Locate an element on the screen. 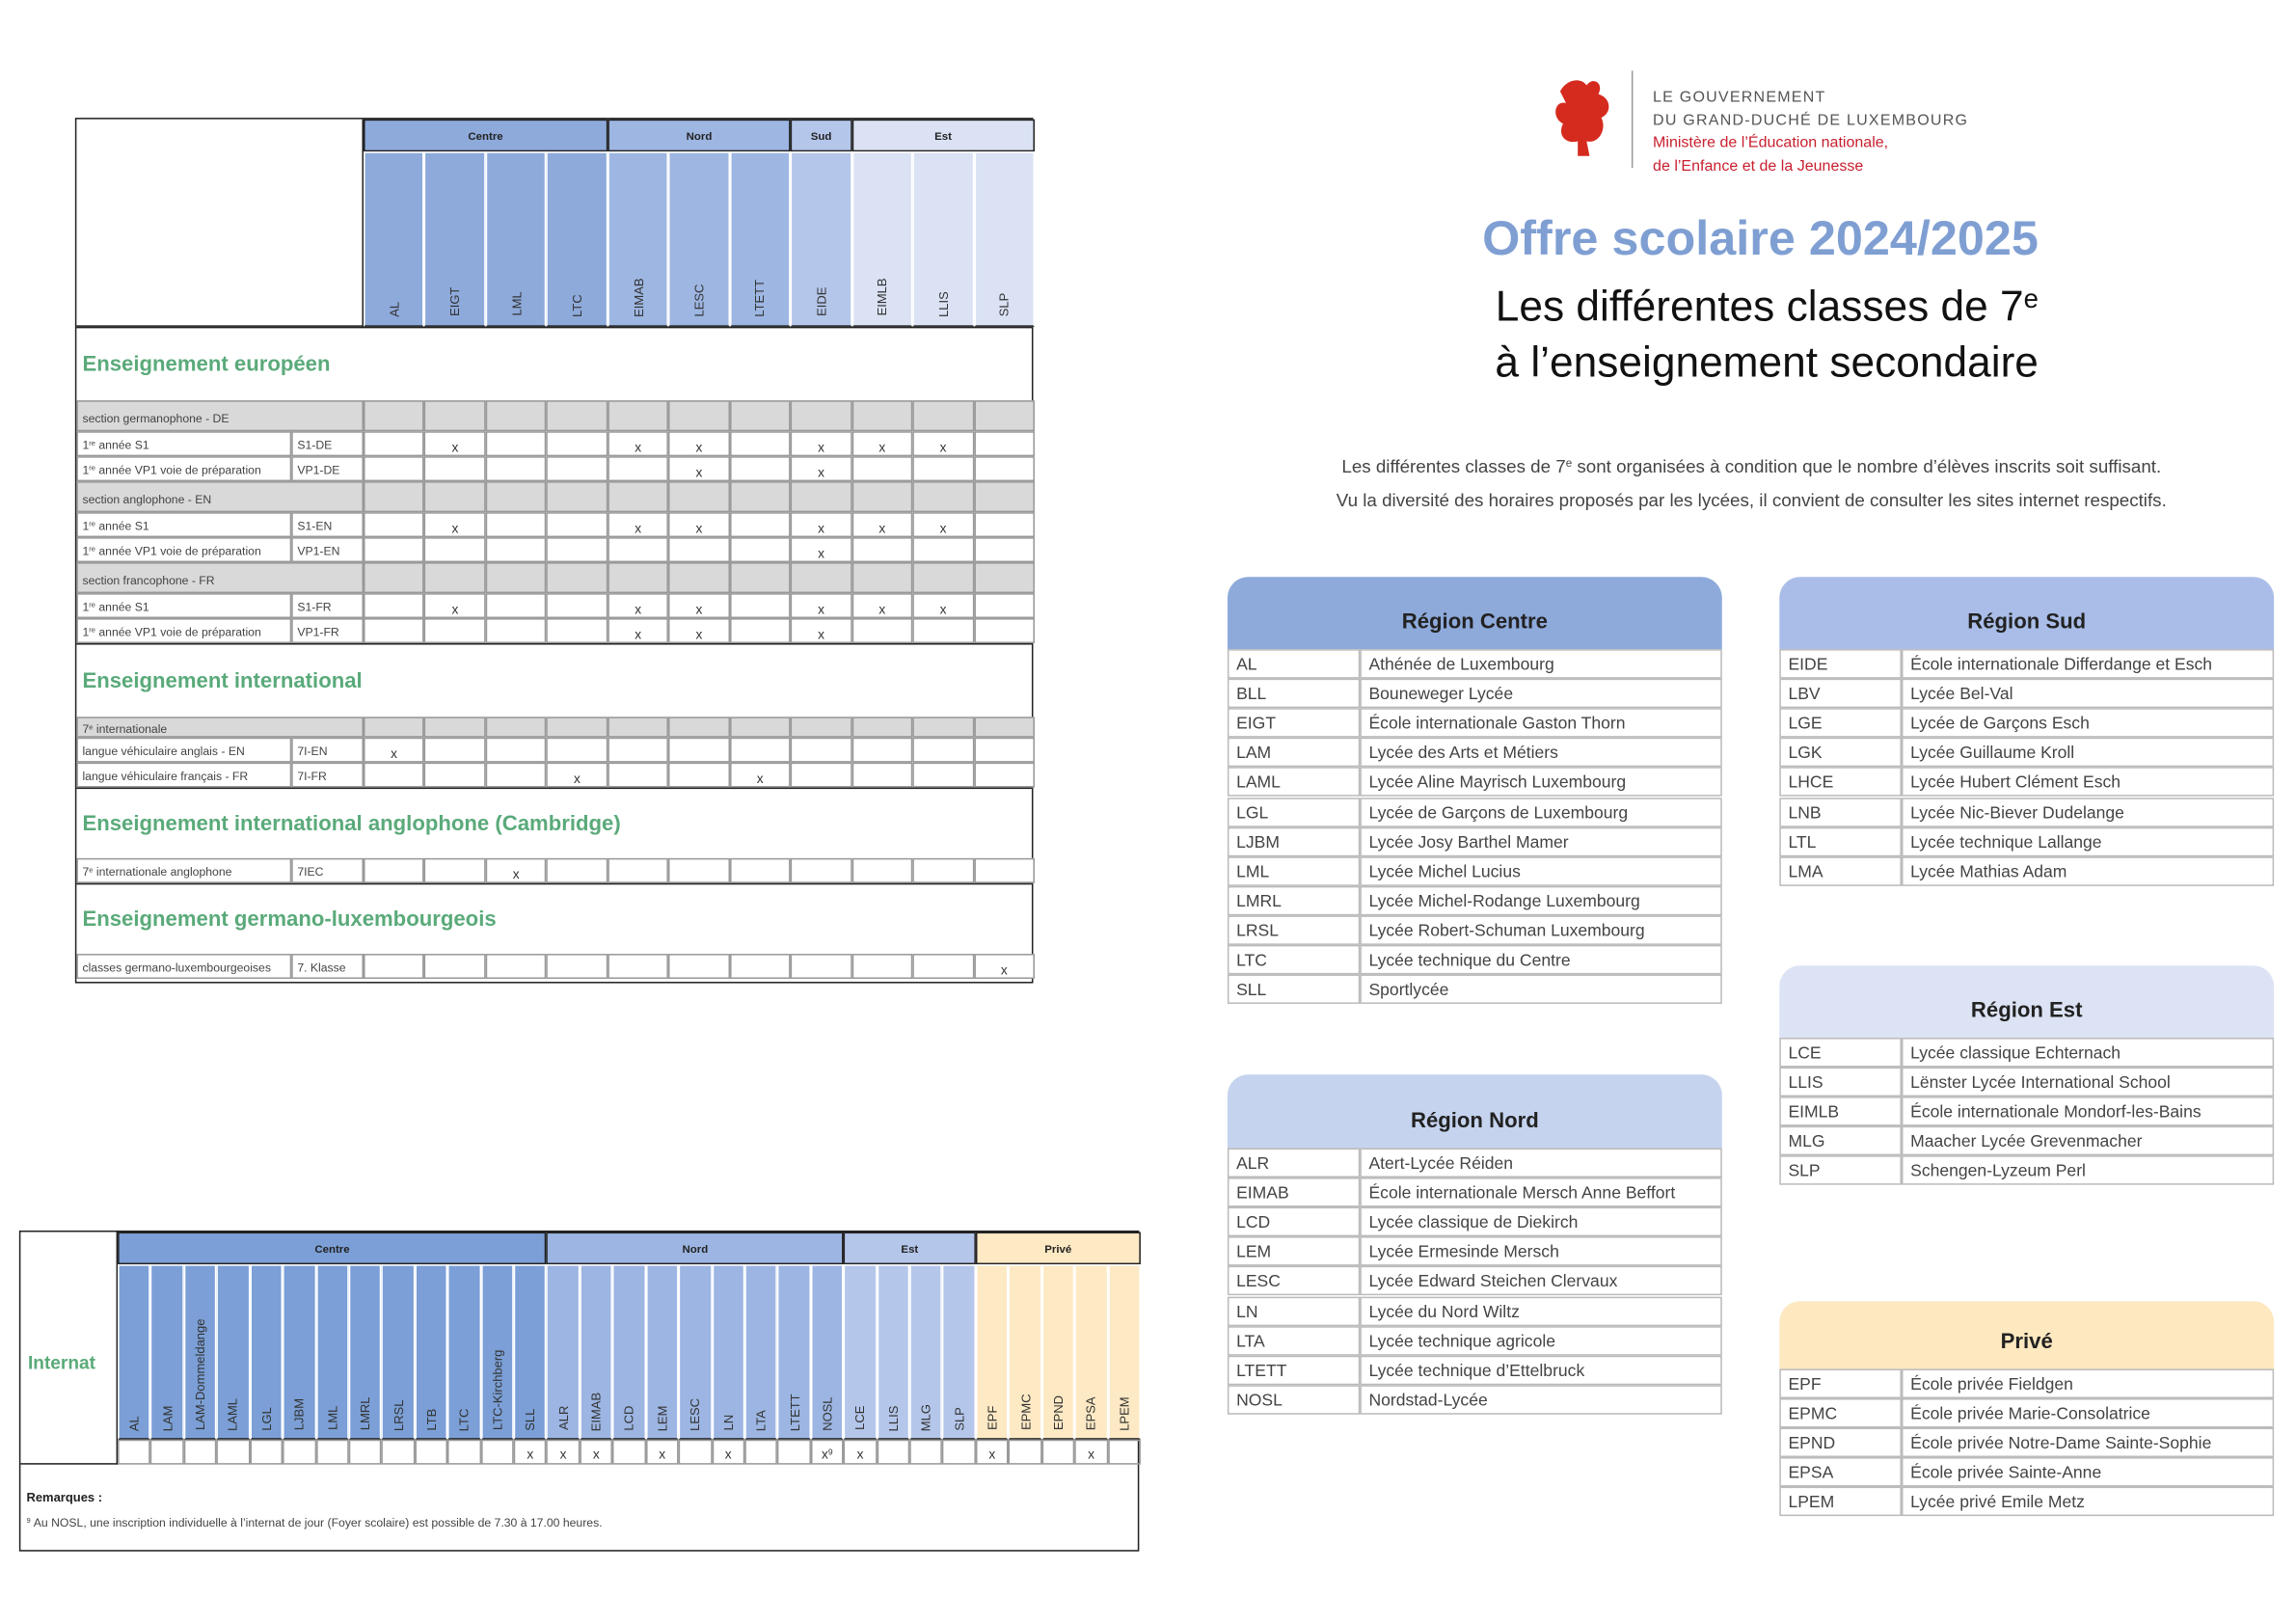 This screenshot has height=1624, width=2296. school-name: Lycée technique du Centre is located at coordinates (1541, 959).